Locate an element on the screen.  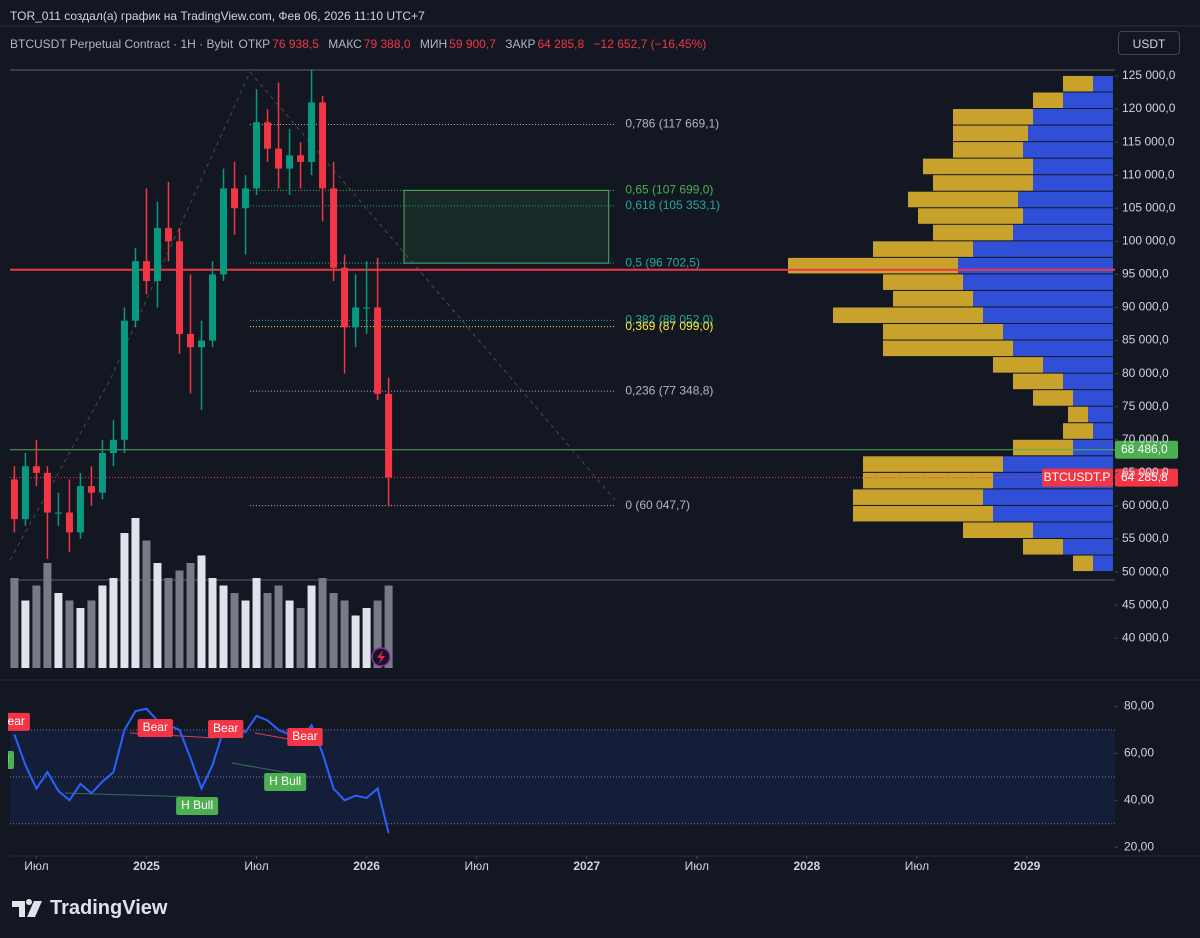
symbol-badge-label: BTCUSDT.P is located at coordinates (1077, 477).